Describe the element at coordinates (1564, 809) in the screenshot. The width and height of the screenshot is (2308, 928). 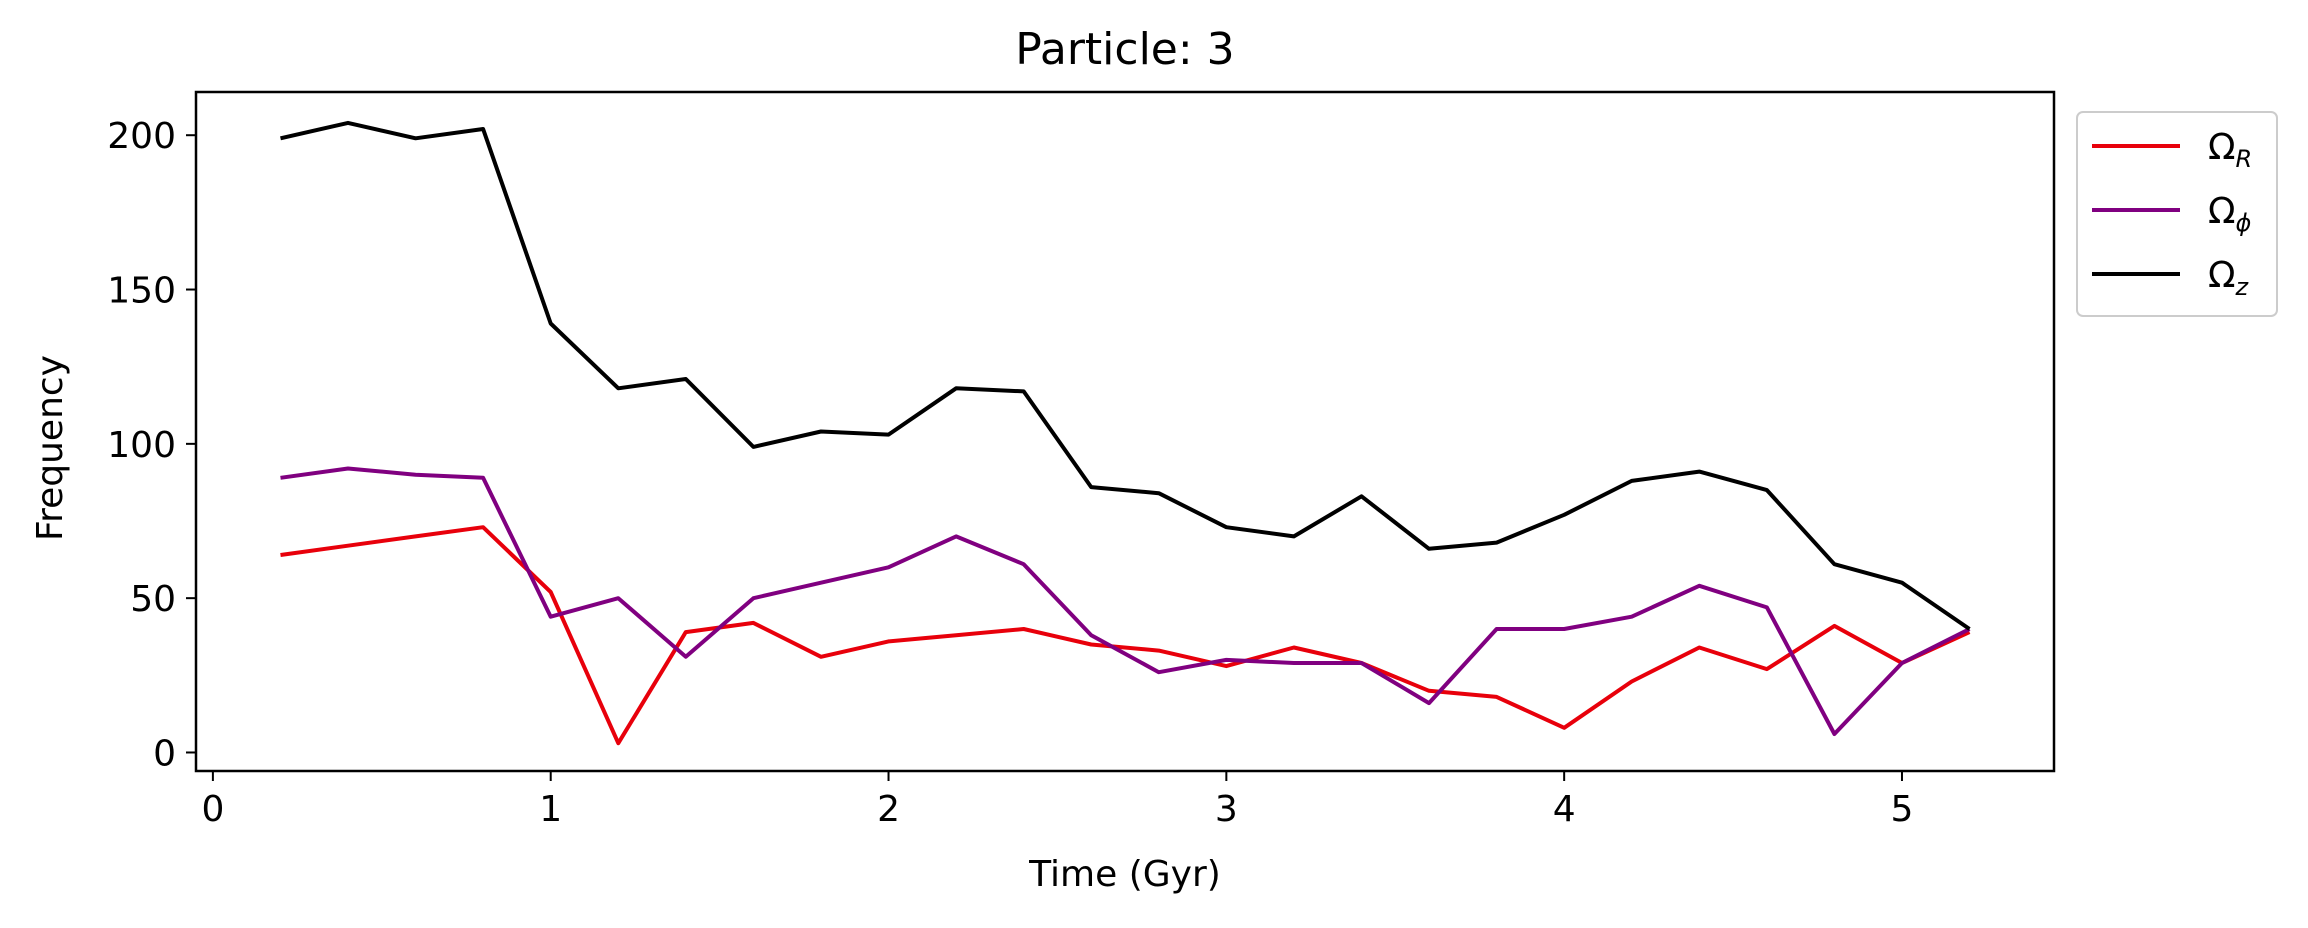
I see `x-tick-label: 4` at that location.